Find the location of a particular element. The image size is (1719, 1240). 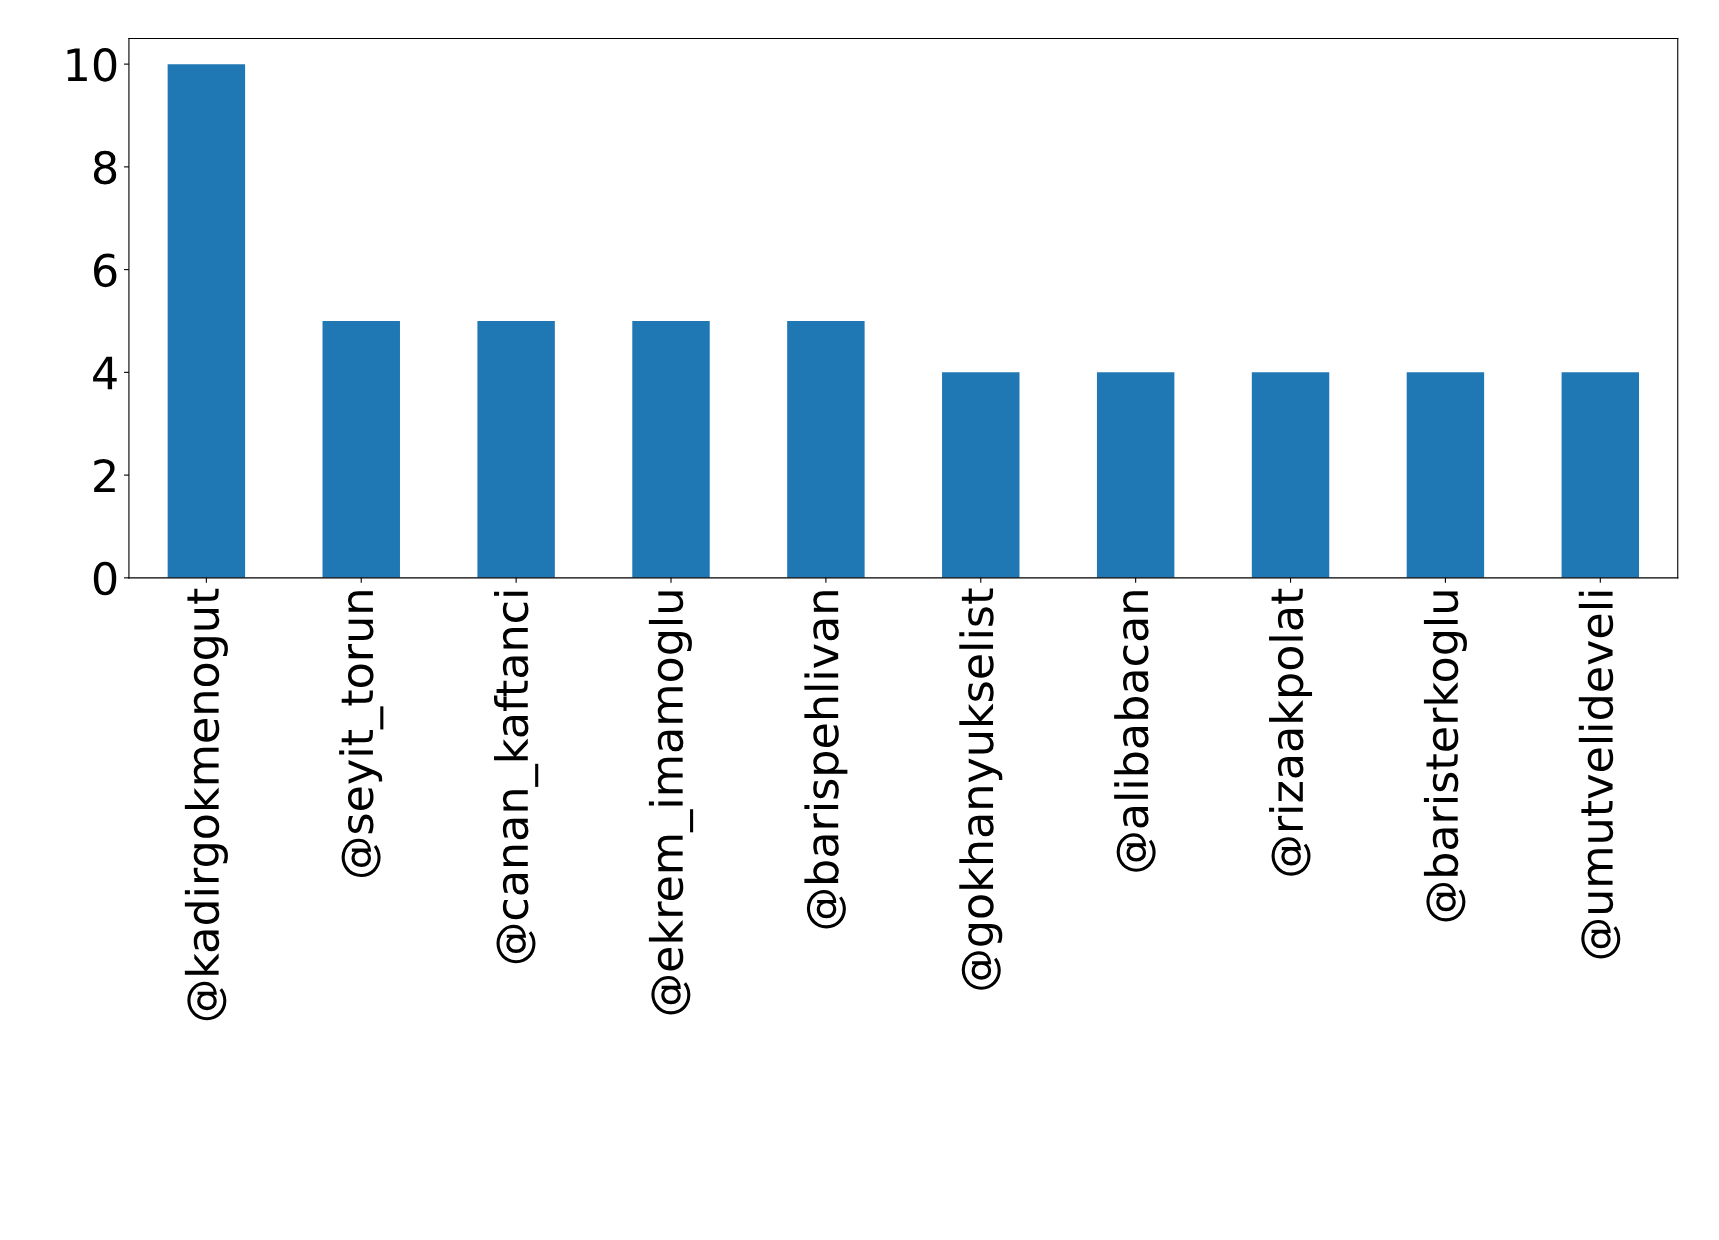

y-tick-label: 4 is located at coordinates (105, 373).